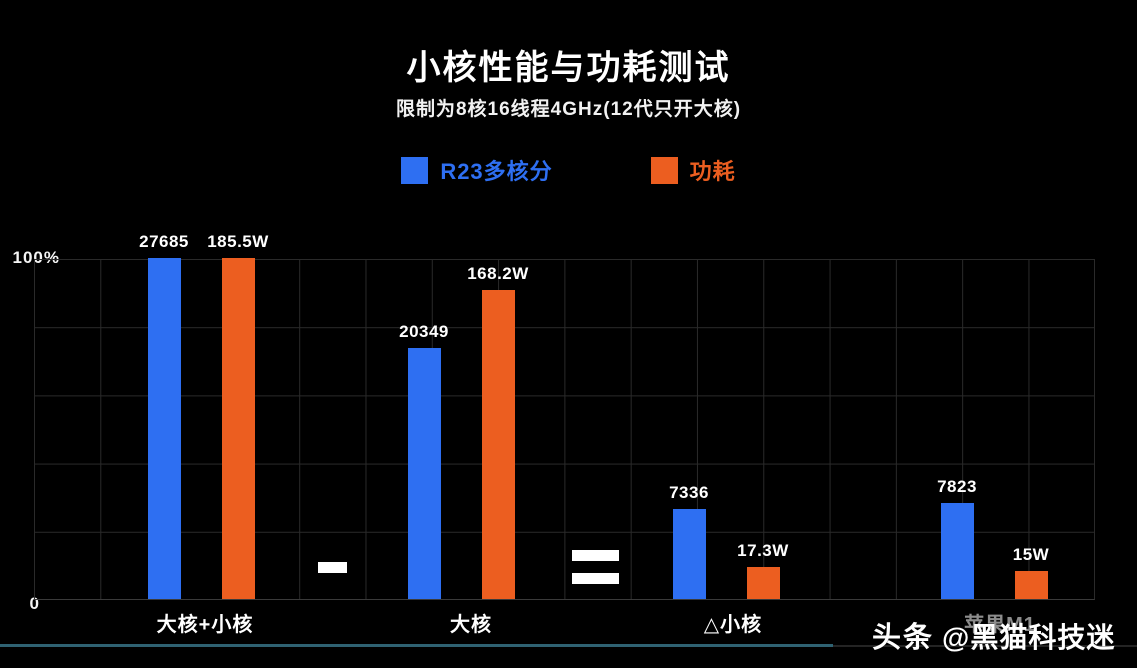  I want to click on legend: R23多核分 功耗, so click(568, 170).